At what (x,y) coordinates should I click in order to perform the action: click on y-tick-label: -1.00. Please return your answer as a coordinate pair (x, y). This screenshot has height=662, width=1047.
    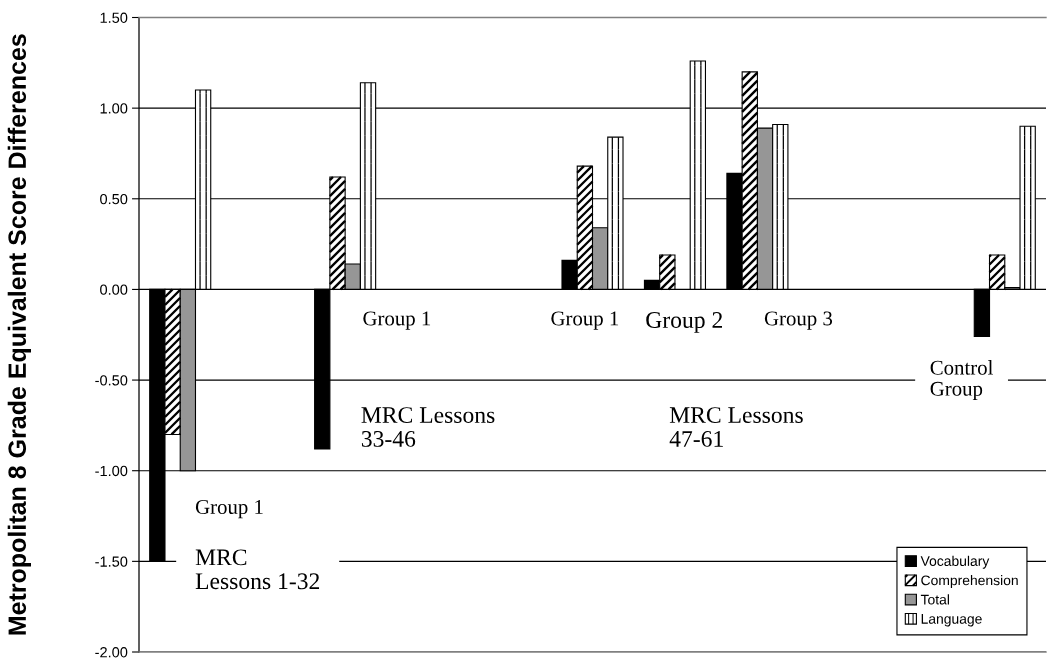
    Looking at the image, I should click on (111, 471).